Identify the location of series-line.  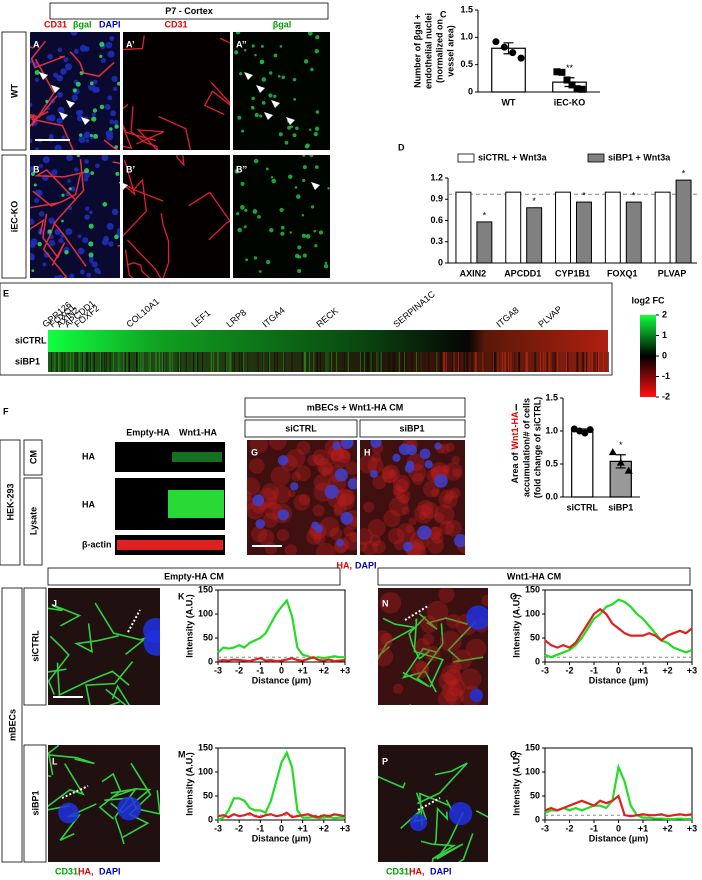
(618, 792).